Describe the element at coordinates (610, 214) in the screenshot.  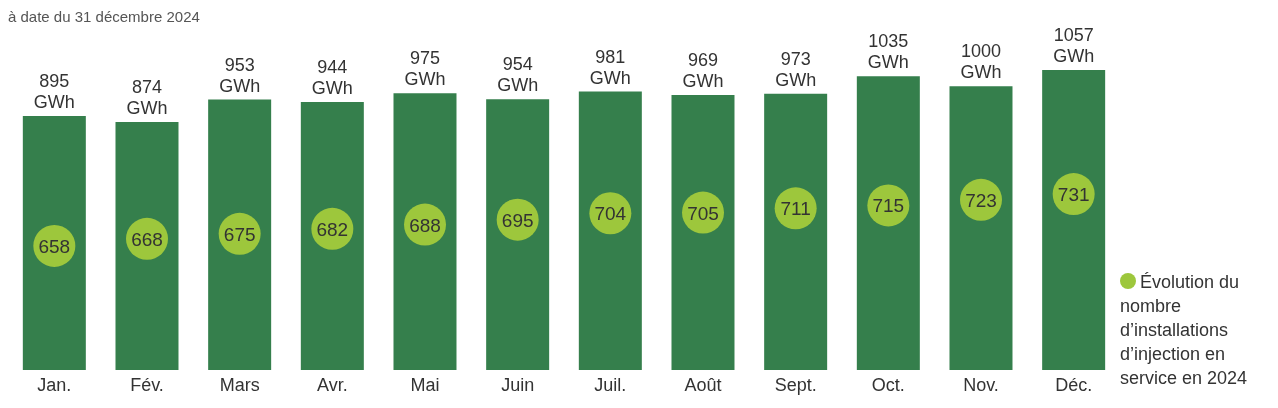
I see `data-label: 704` at that location.